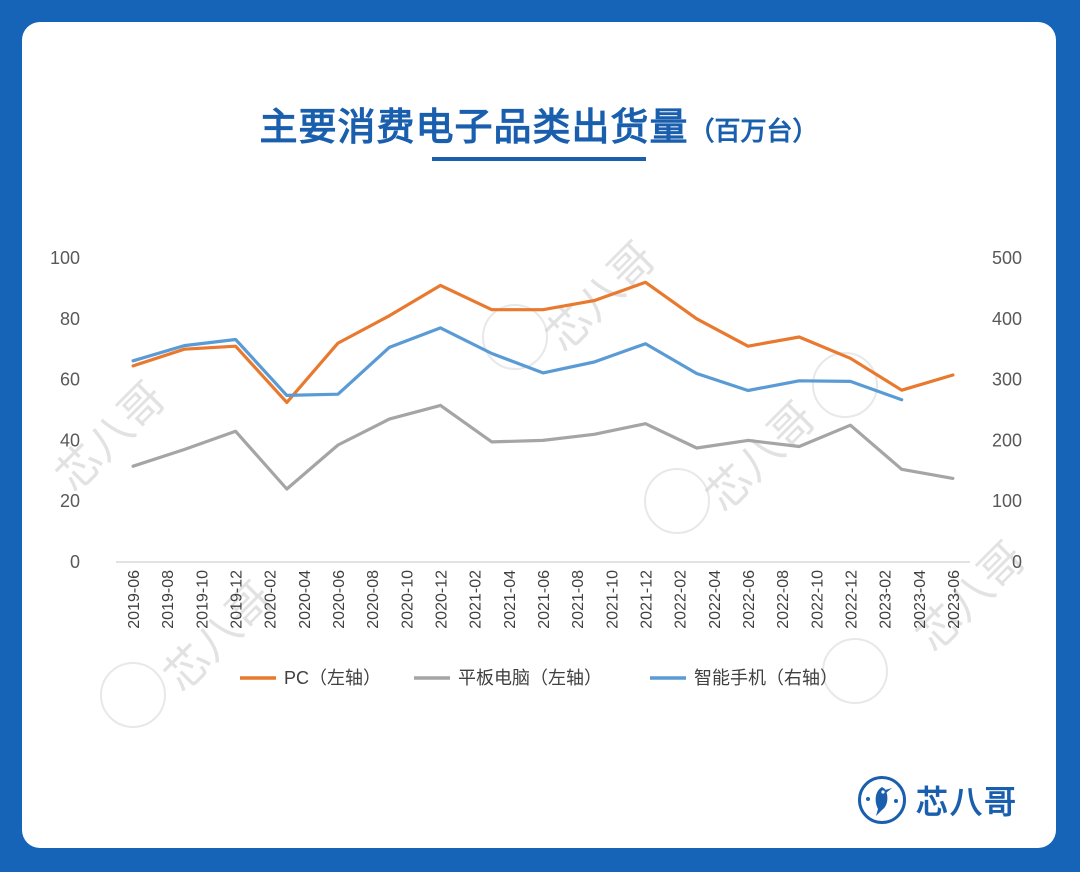  I want to click on x-tick-label: 2021-12, so click(646, 599).